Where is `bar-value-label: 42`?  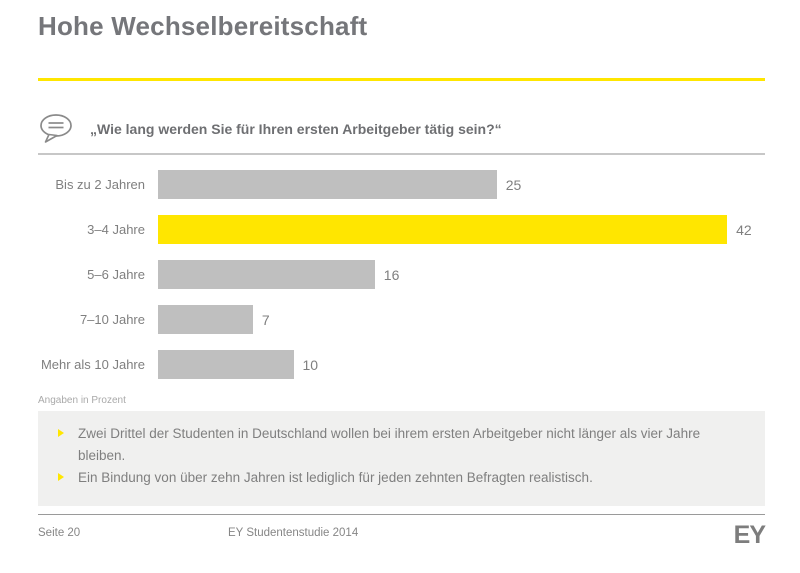 bar-value-label: 42 is located at coordinates (744, 229).